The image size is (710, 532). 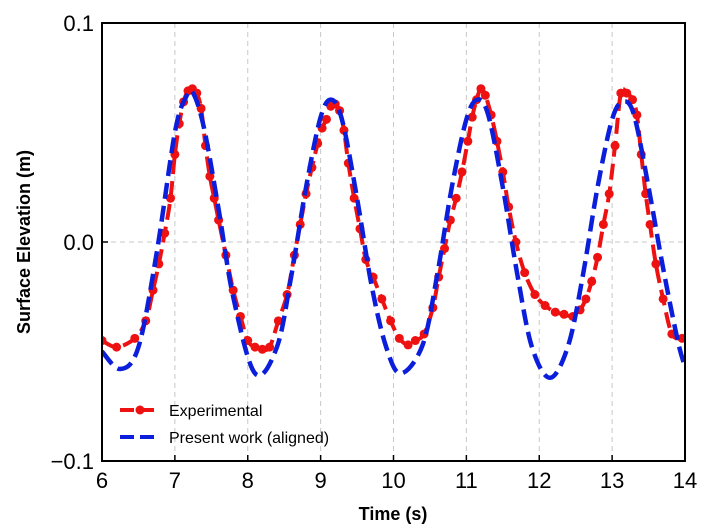 I want to click on legend: Experimental Present work (aligned), so click(x=224, y=425).